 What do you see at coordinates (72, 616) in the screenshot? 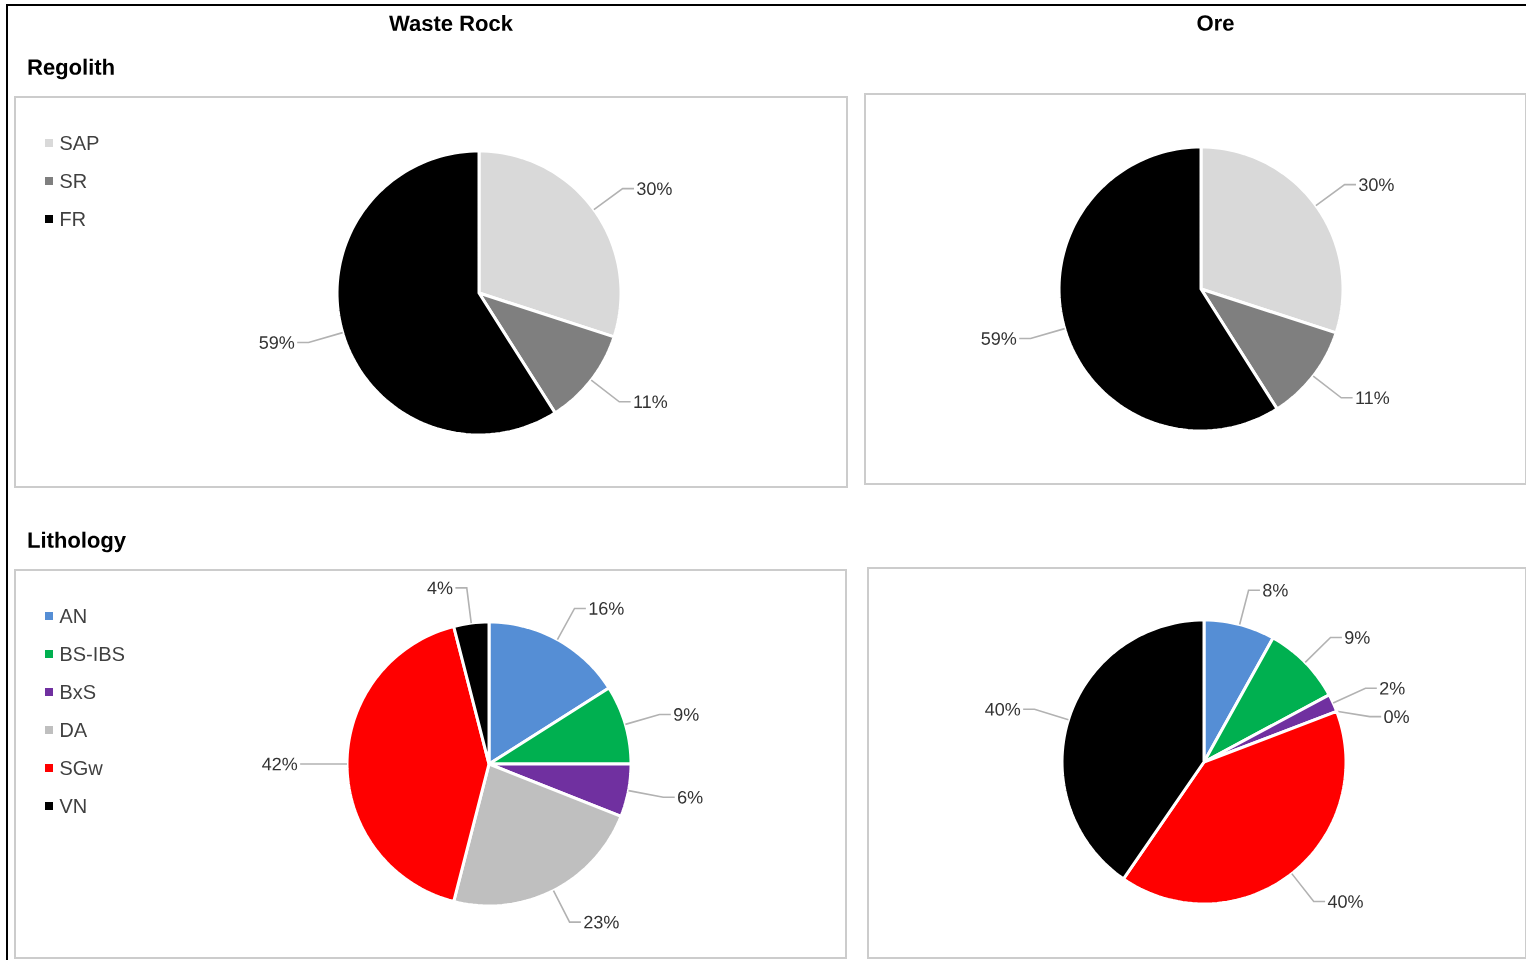
I see `legend-label: AN` at bounding box center [72, 616].